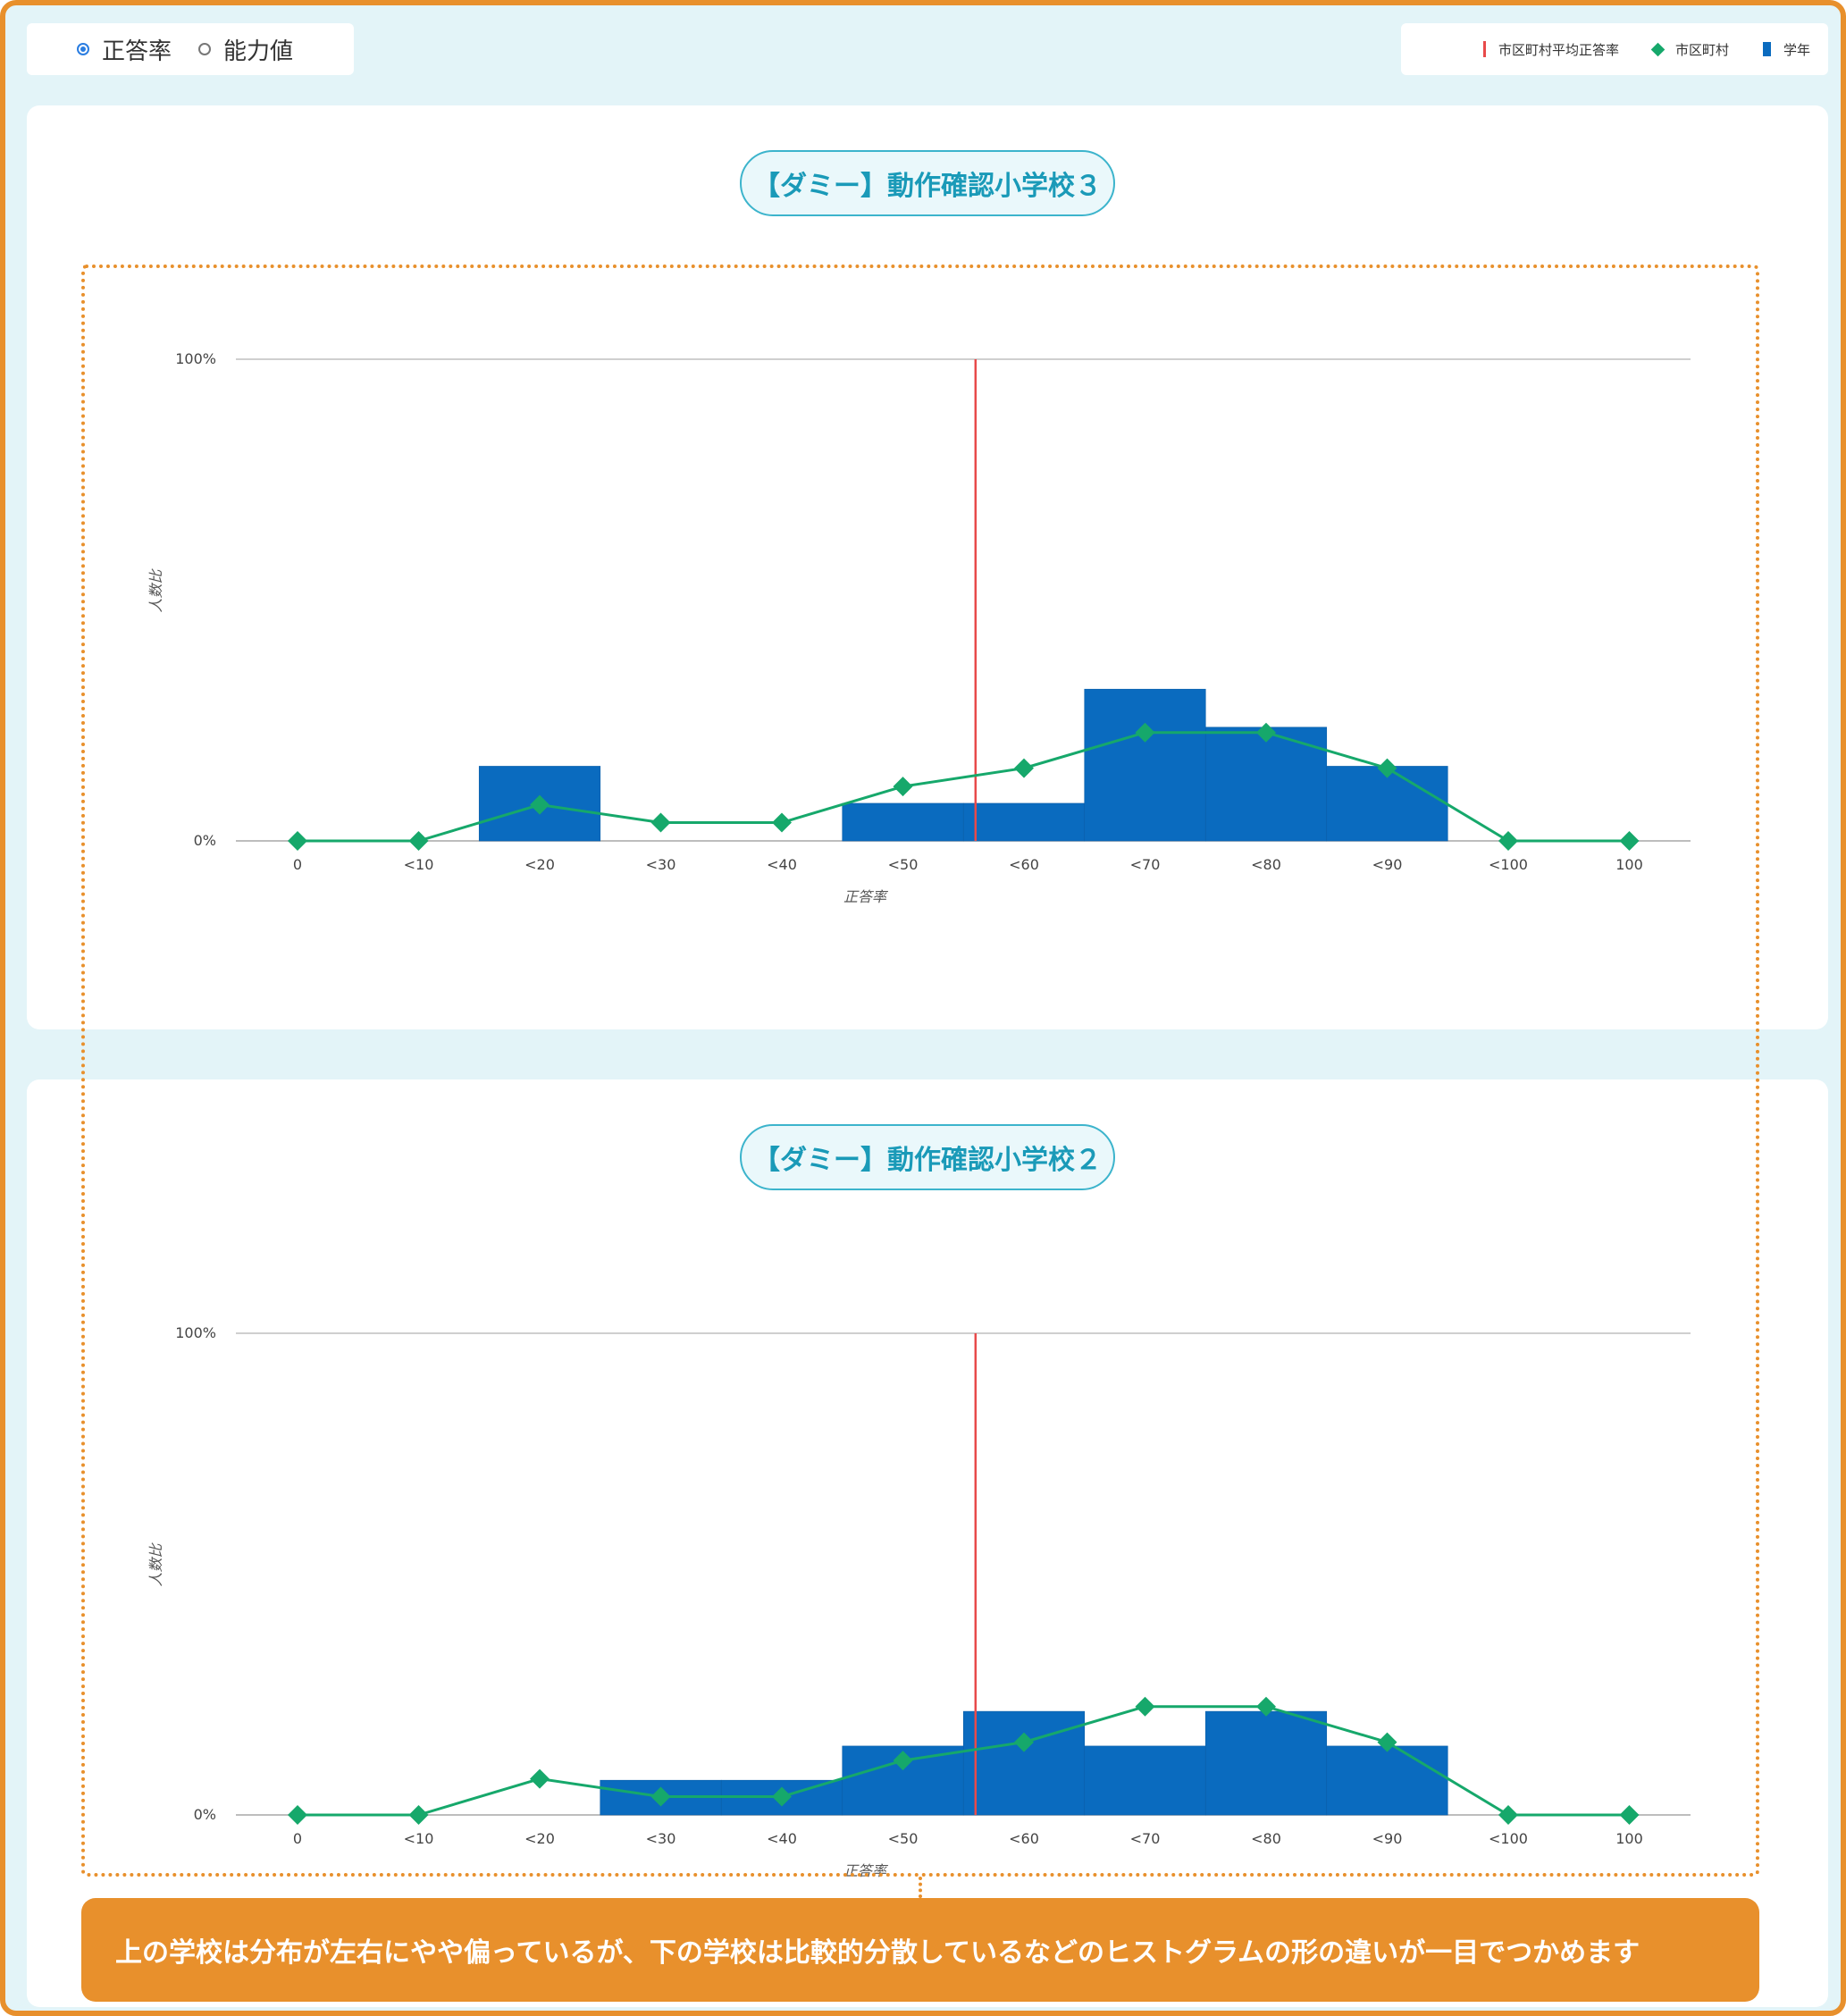 This screenshot has height=2016, width=1846. What do you see at coordinates (927, 183) in the screenshot?
I see `school-title: 【ダミー】動作確認小学校３` at bounding box center [927, 183].